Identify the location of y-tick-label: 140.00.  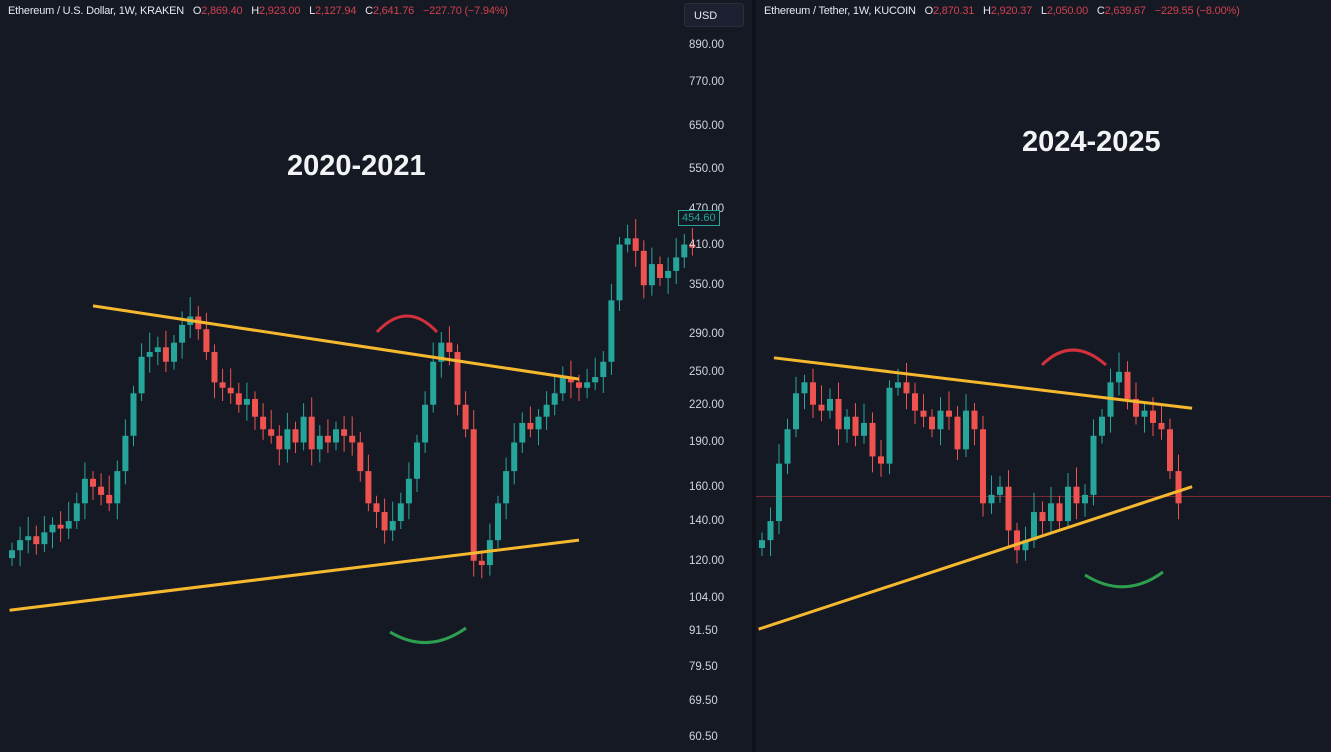
(707, 521).